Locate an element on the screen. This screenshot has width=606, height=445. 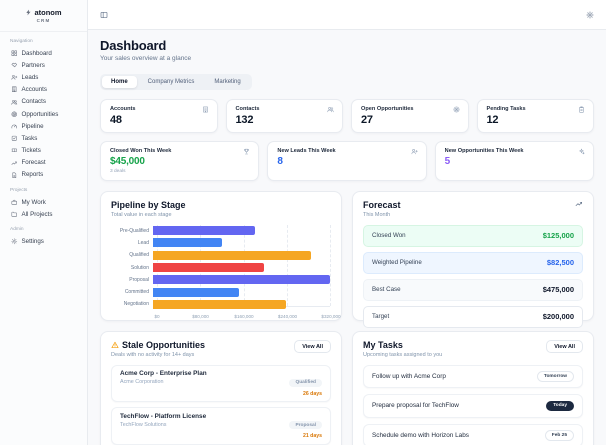
stat-card-contacts: Contacts 132 is located at coordinates (284, 116).